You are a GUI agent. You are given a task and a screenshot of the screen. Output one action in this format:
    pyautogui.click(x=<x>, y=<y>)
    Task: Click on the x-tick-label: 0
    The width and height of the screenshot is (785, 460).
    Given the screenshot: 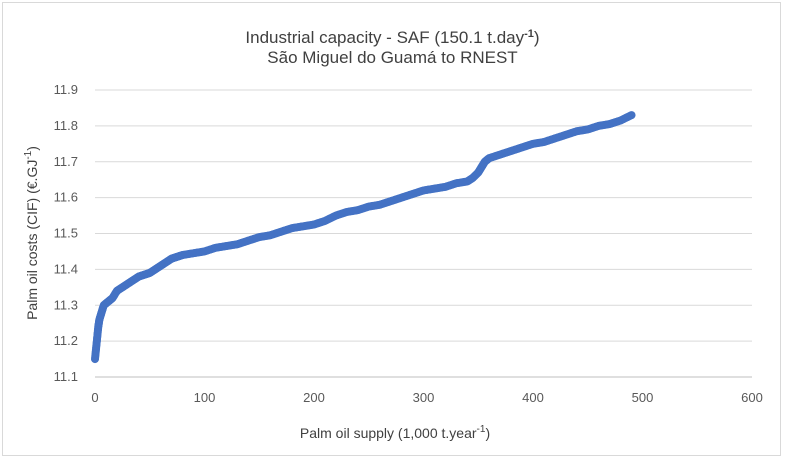 What is the action you would take?
    pyautogui.click(x=94, y=397)
    